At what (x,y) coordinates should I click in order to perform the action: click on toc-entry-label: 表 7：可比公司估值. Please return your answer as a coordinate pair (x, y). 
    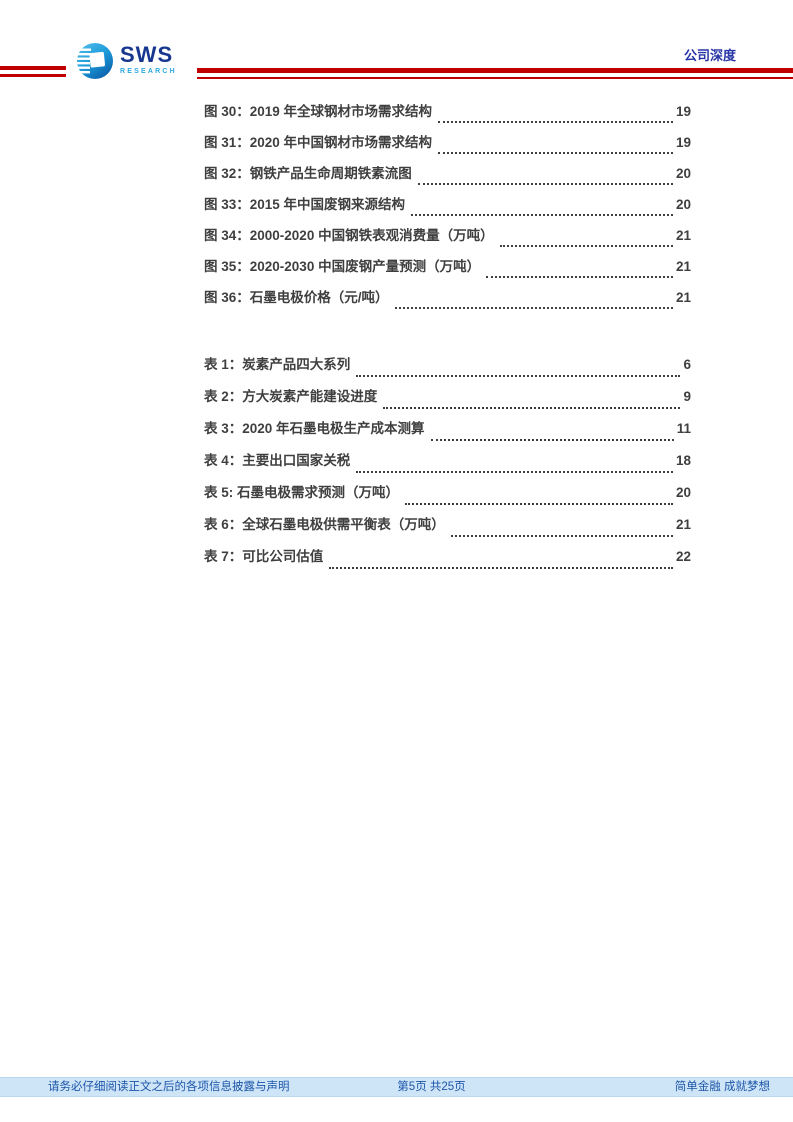
    Looking at the image, I should click on (264, 556).